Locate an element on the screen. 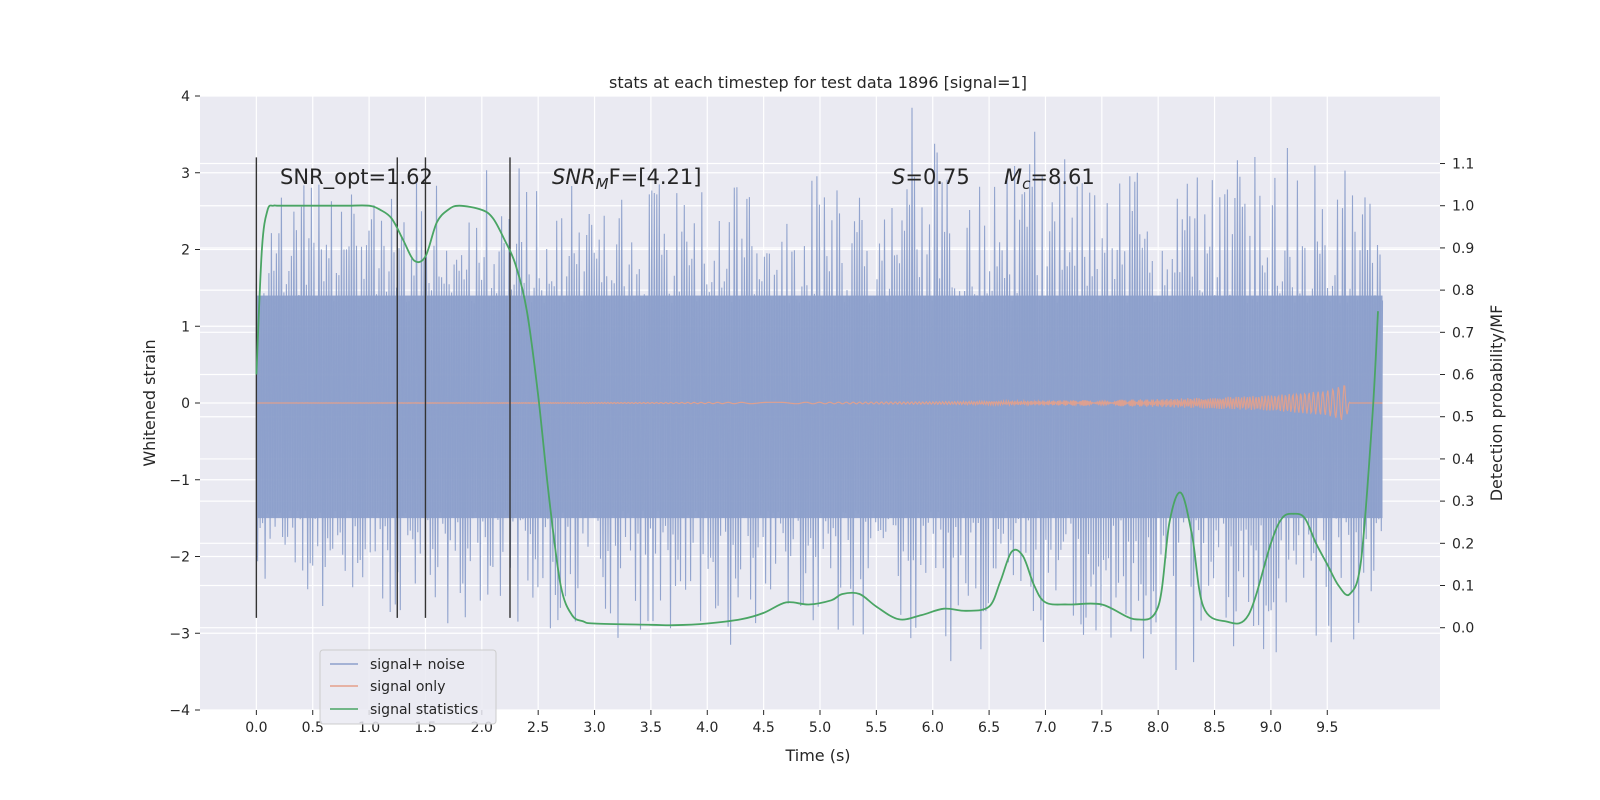  annotation-snr-mf: SNRMF=[4.21] is located at coordinates (626, 179).